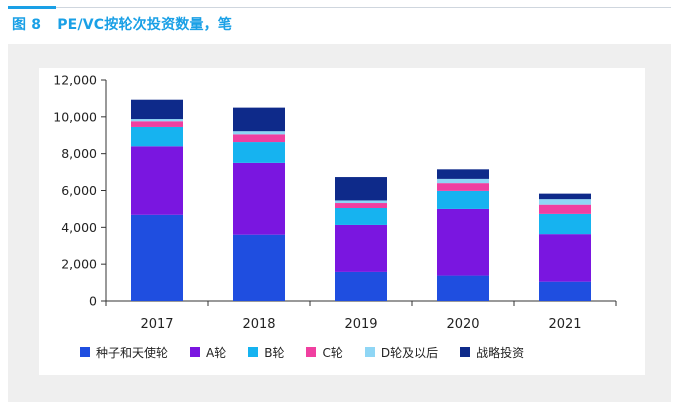 The height and width of the screenshot is (402, 677). I want to click on y-tick-label: 6,000, so click(79, 190).